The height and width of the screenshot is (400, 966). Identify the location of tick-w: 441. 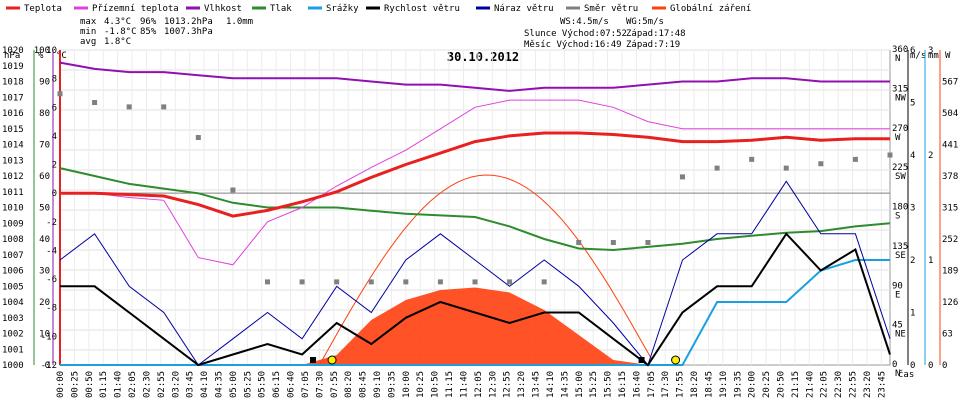
(950, 146).